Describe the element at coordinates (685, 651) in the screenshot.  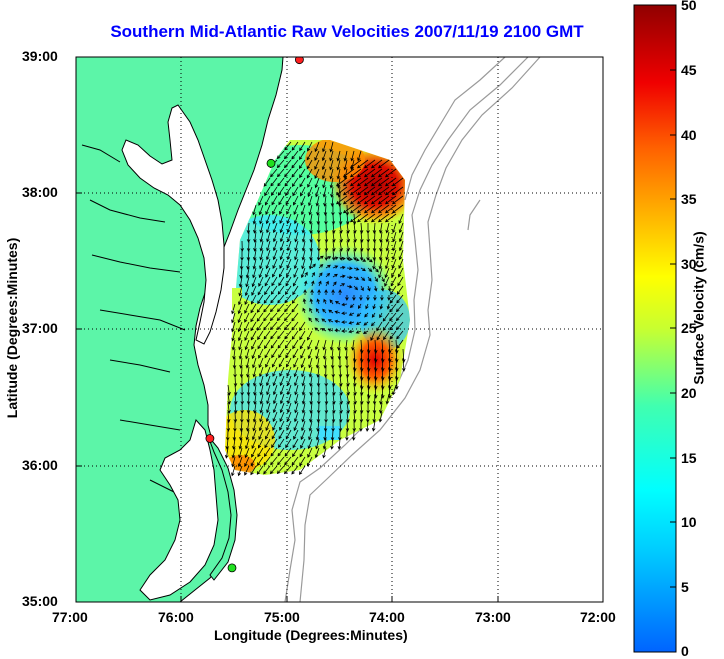
I see `colorbar-tick-label: 0` at that location.